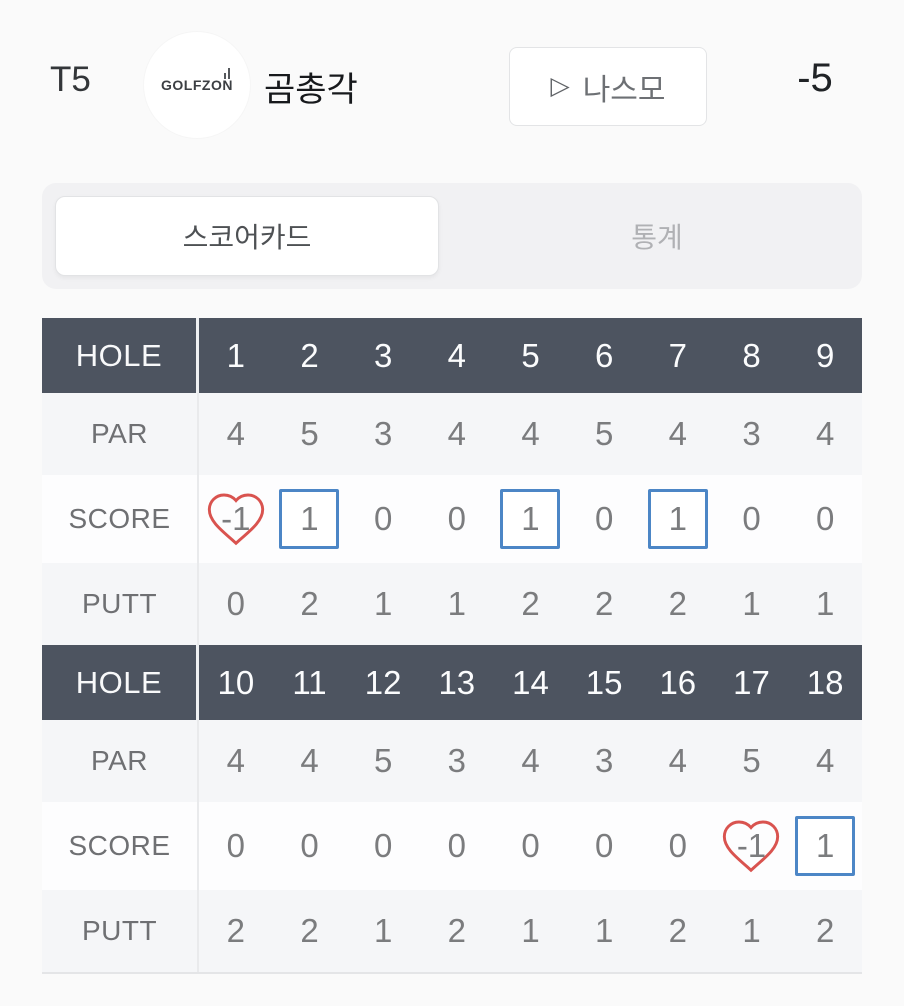 The image size is (904, 1006). I want to click on hole-number: 7, so click(677, 355).